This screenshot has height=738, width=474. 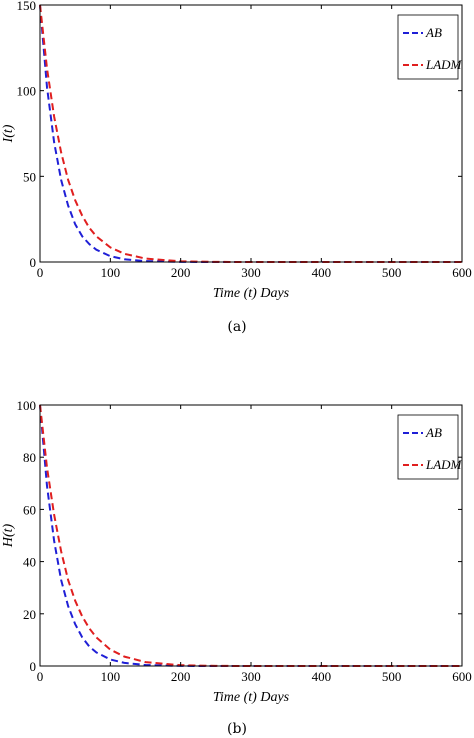 I want to click on chart-b-y-tick-label: 60, so click(x=29, y=509).